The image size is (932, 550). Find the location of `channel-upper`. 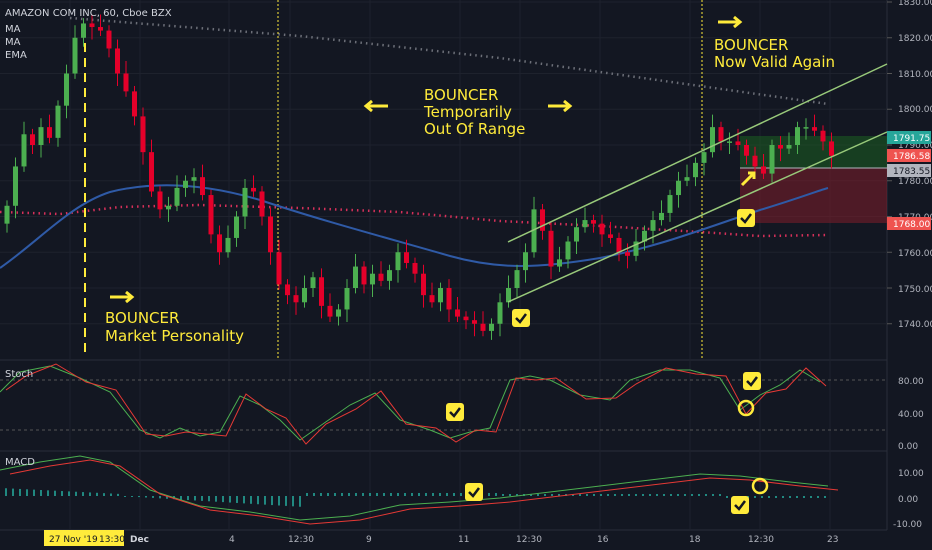

channel-upper is located at coordinates (697, 153).